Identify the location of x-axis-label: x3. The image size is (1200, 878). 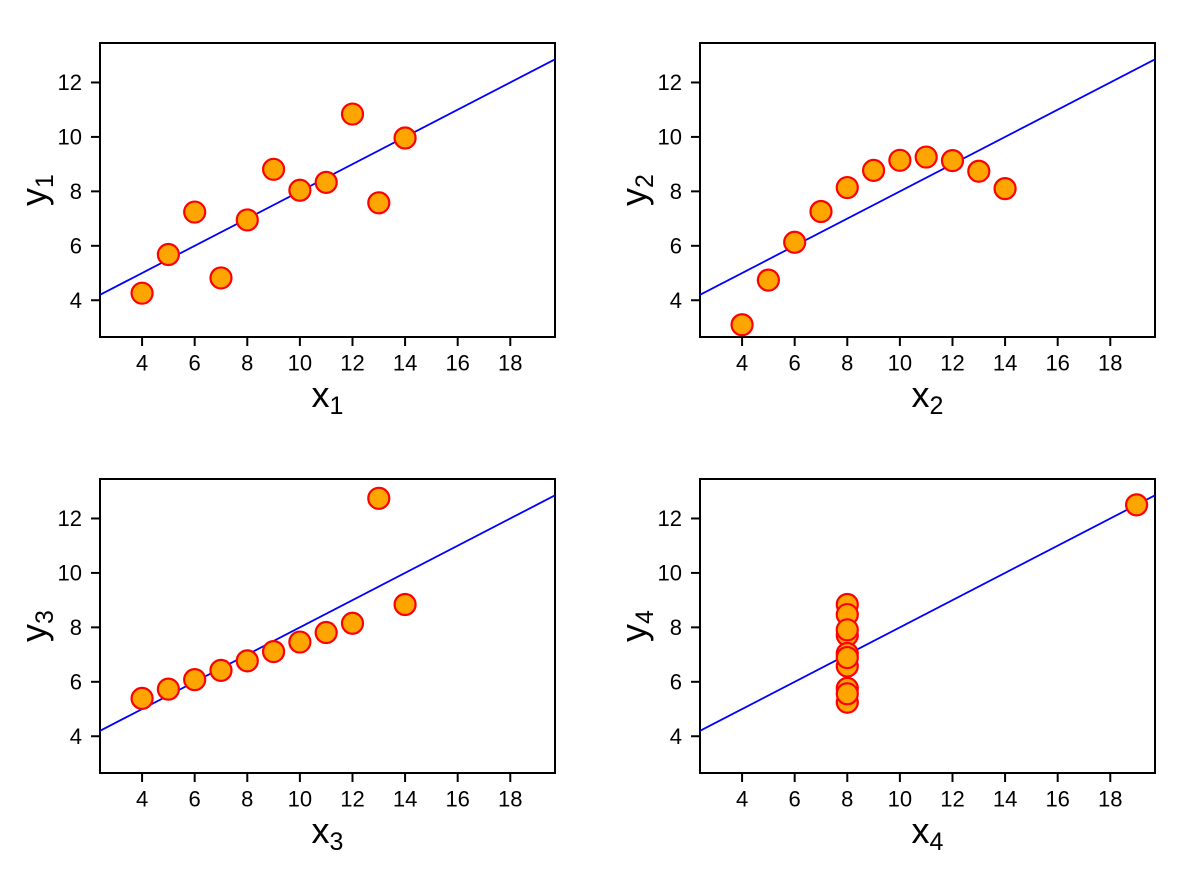
(328, 833).